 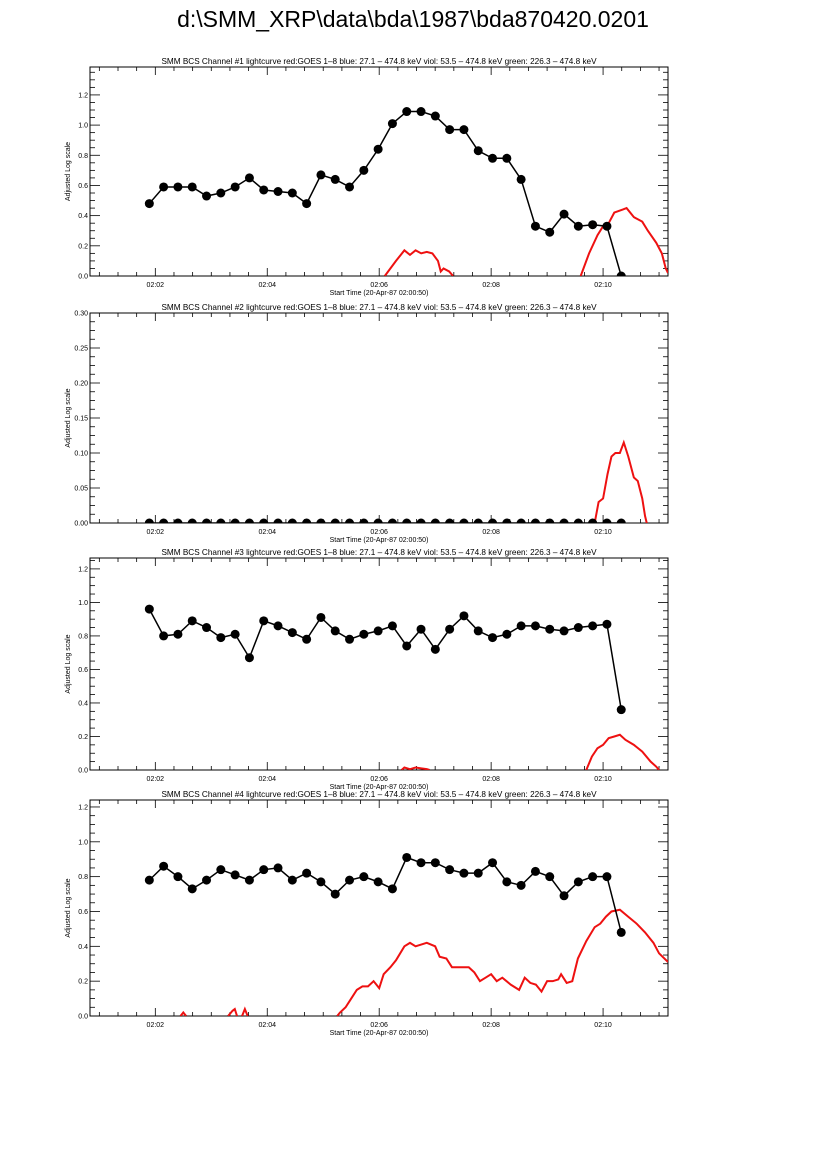 What do you see at coordinates (81, 419) in the screenshot?
I see `y-tick-label: 0.15` at bounding box center [81, 419].